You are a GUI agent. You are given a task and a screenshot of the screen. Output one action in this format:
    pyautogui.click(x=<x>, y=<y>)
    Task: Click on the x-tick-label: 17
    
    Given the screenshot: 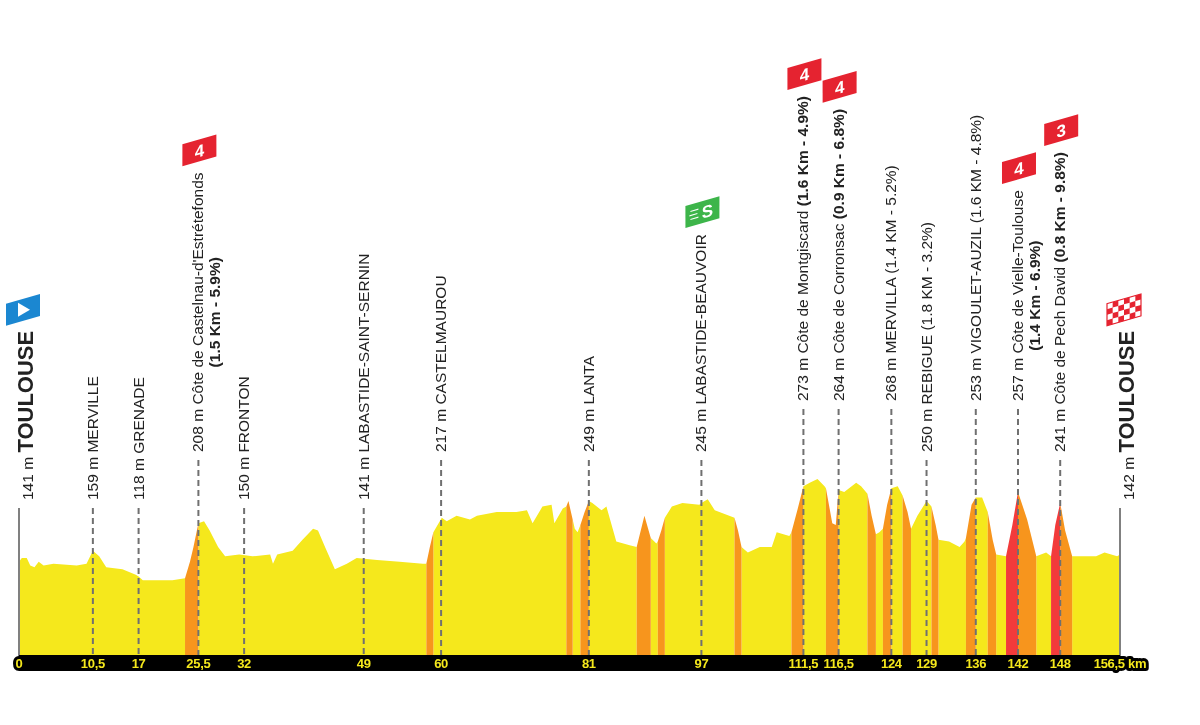 What is the action you would take?
    pyautogui.click(x=138, y=663)
    